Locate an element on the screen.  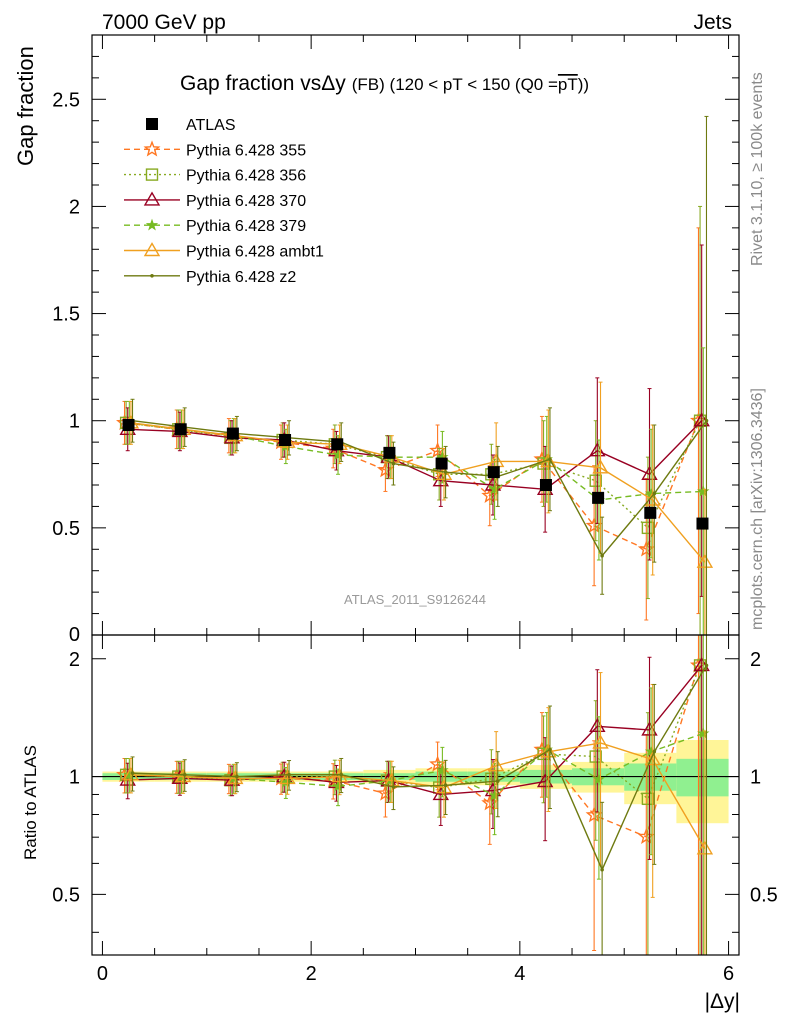
legend-item: Pythia 6.428 355 is located at coordinates (215, 149).